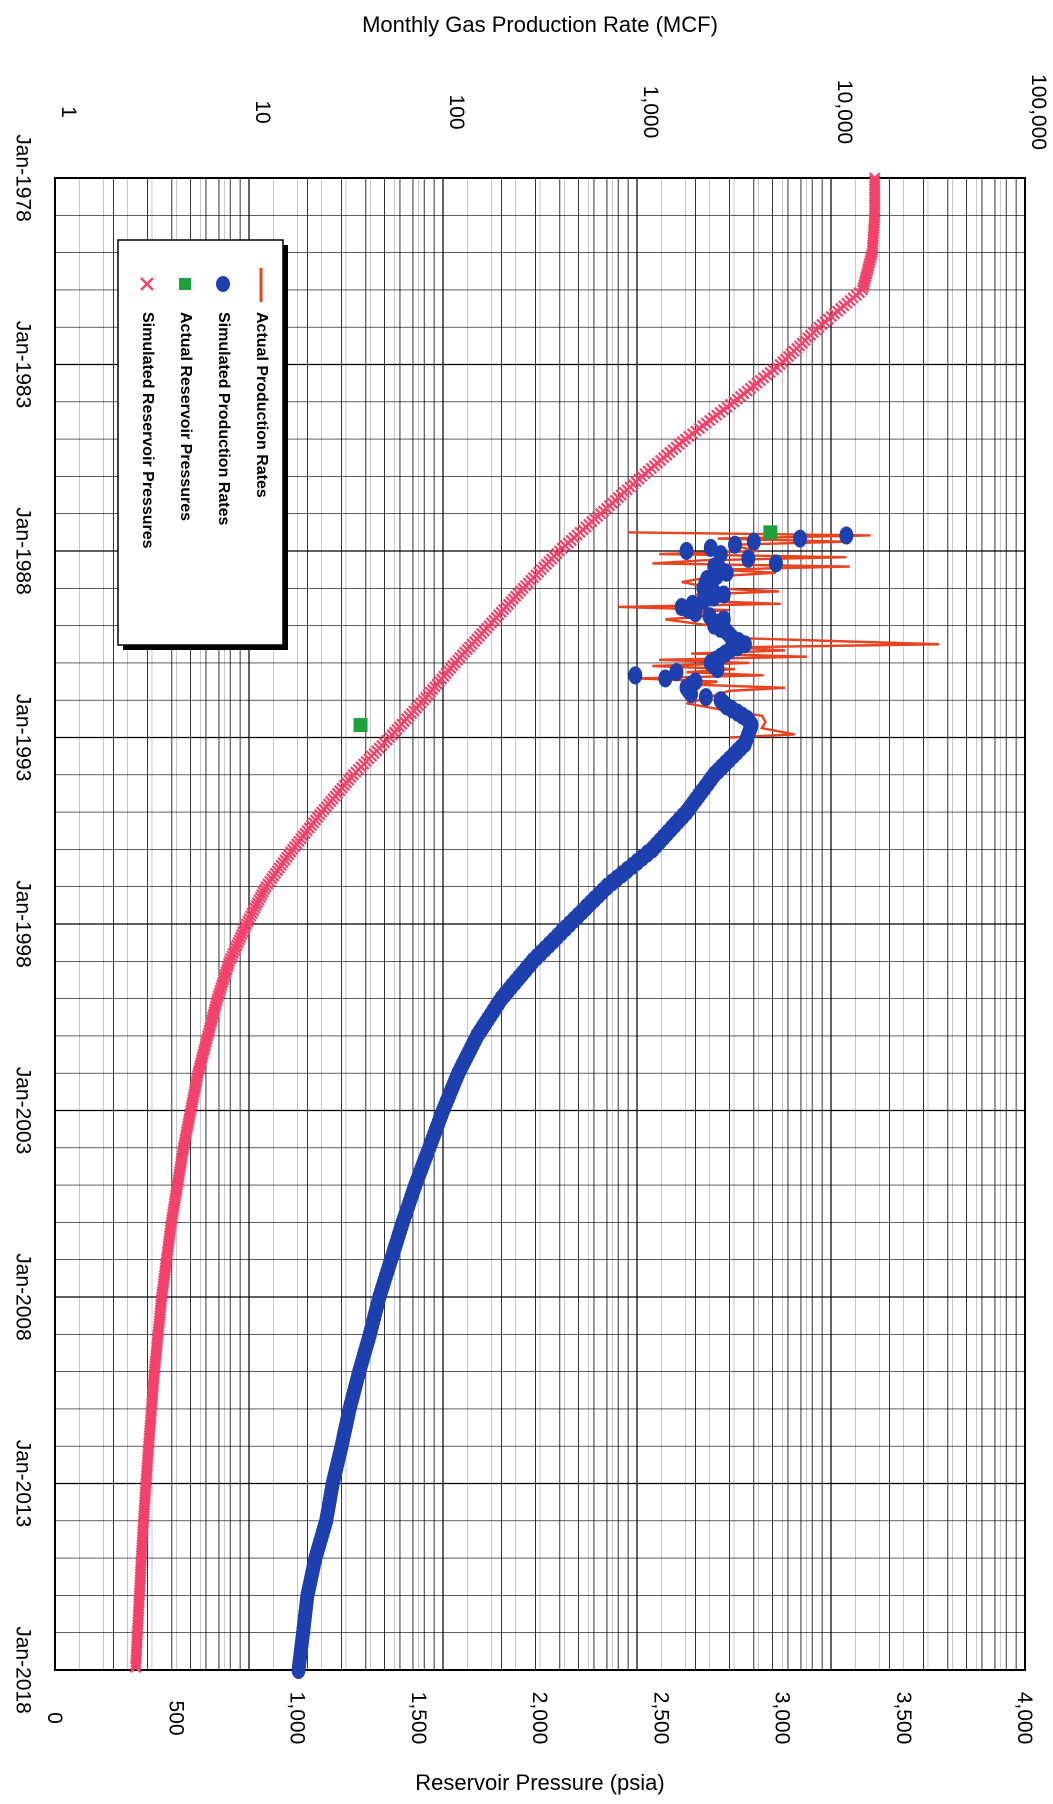  What do you see at coordinates (539, 1782) in the screenshot?
I see `bottom-axis-title: Reservoir Pressure (psia)` at bounding box center [539, 1782].